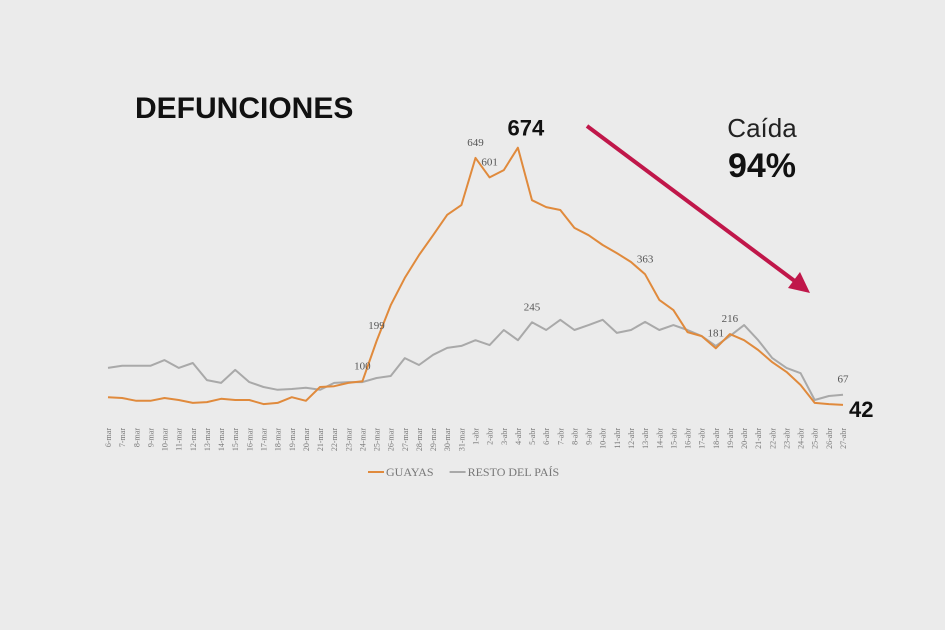 This screenshot has height=630, width=945. What do you see at coordinates (362, 366) in the screenshot?
I see `data-label: 100` at bounding box center [362, 366].